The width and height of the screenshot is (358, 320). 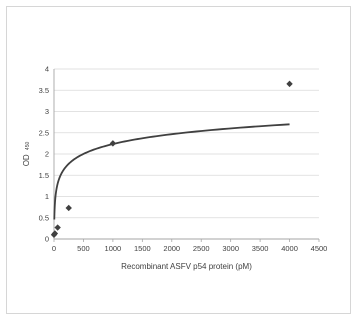 I want to click on svg-text: OD 450, so click(x=26, y=153).